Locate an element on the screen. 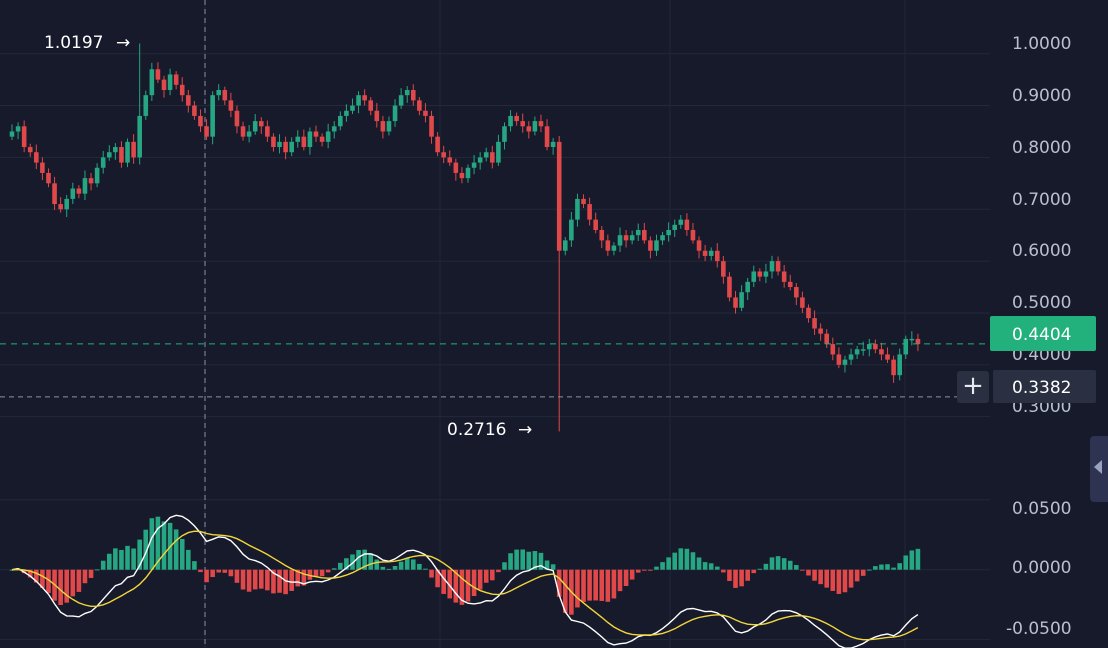  price-lines is located at coordinates (495, 370).